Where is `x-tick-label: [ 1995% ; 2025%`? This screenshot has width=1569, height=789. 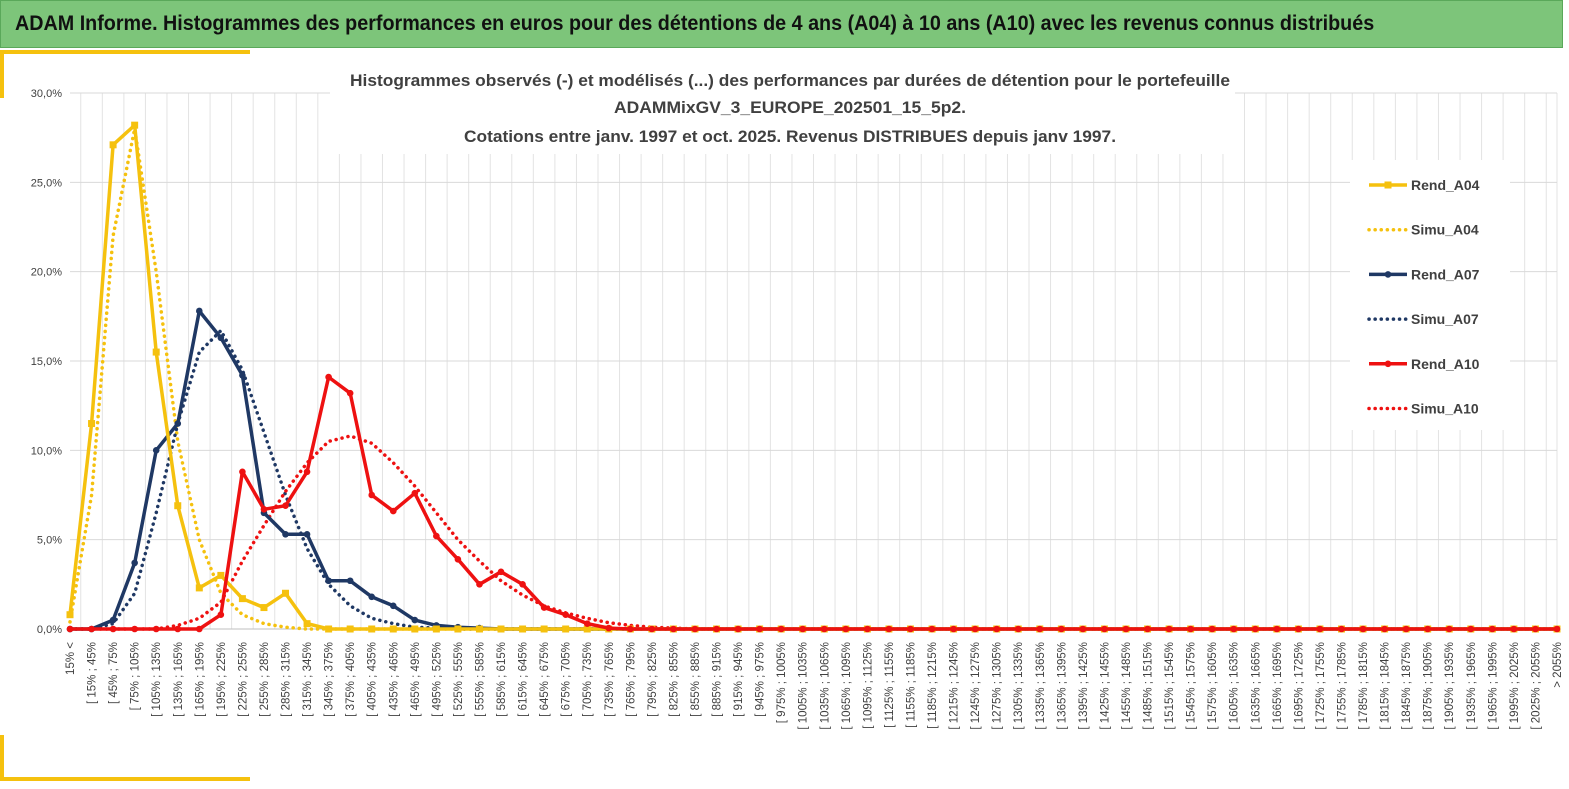 x-tick-label: [ 1995% ; 2025% is located at coordinates (1515, 686).